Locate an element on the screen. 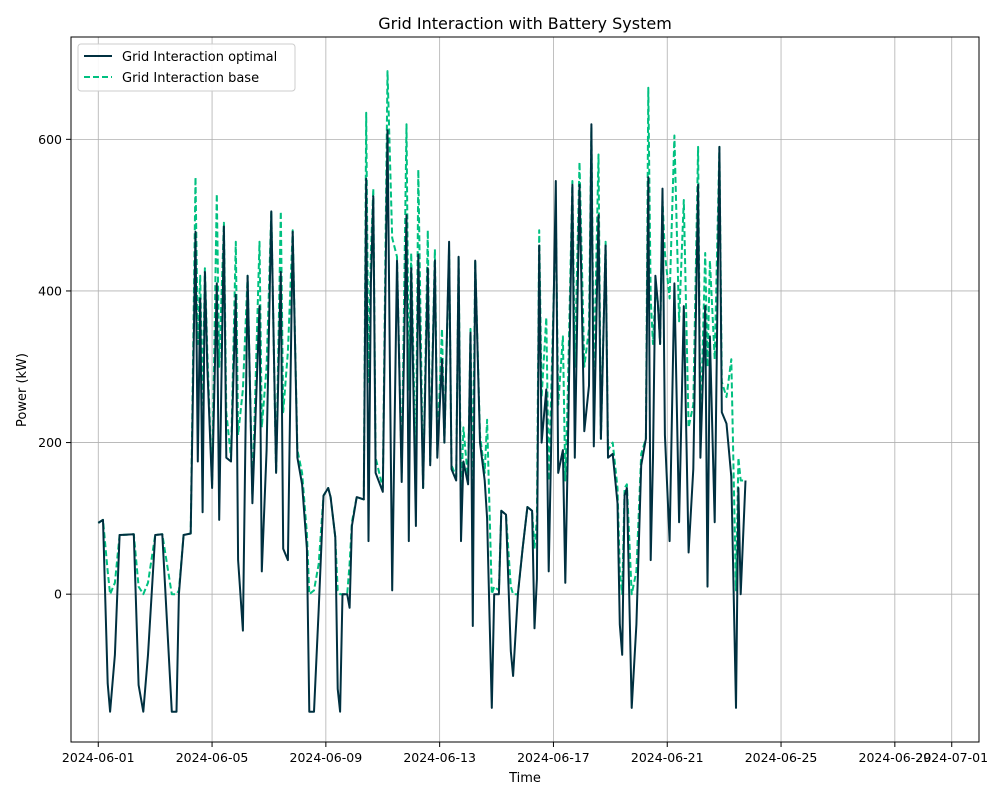 The height and width of the screenshot is (800, 1000). y-tick-label: 600 is located at coordinates (50, 139).